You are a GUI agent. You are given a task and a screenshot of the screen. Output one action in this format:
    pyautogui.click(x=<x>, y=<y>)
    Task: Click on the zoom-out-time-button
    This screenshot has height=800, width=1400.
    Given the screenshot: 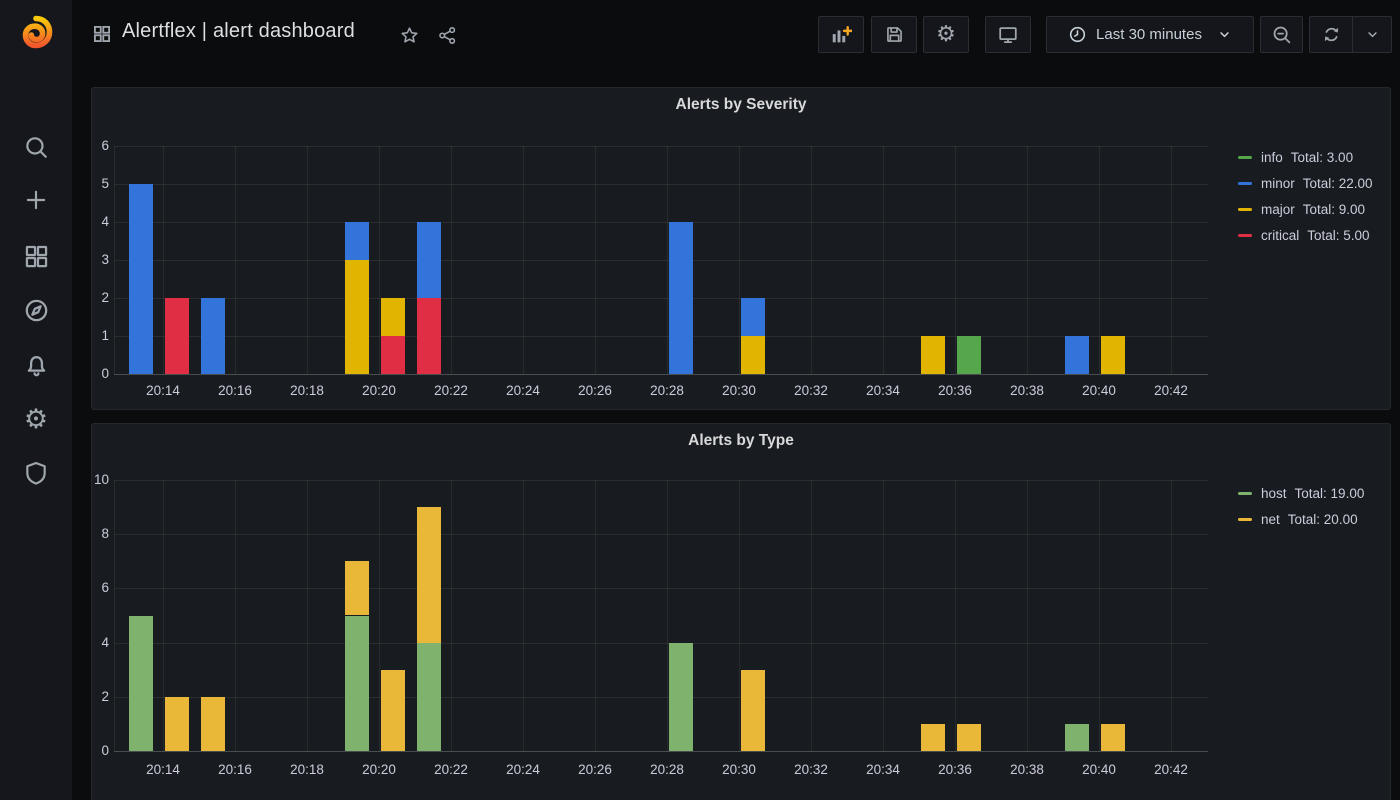 What is the action you would take?
    pyautogui.click(x=1281, y=34)
    